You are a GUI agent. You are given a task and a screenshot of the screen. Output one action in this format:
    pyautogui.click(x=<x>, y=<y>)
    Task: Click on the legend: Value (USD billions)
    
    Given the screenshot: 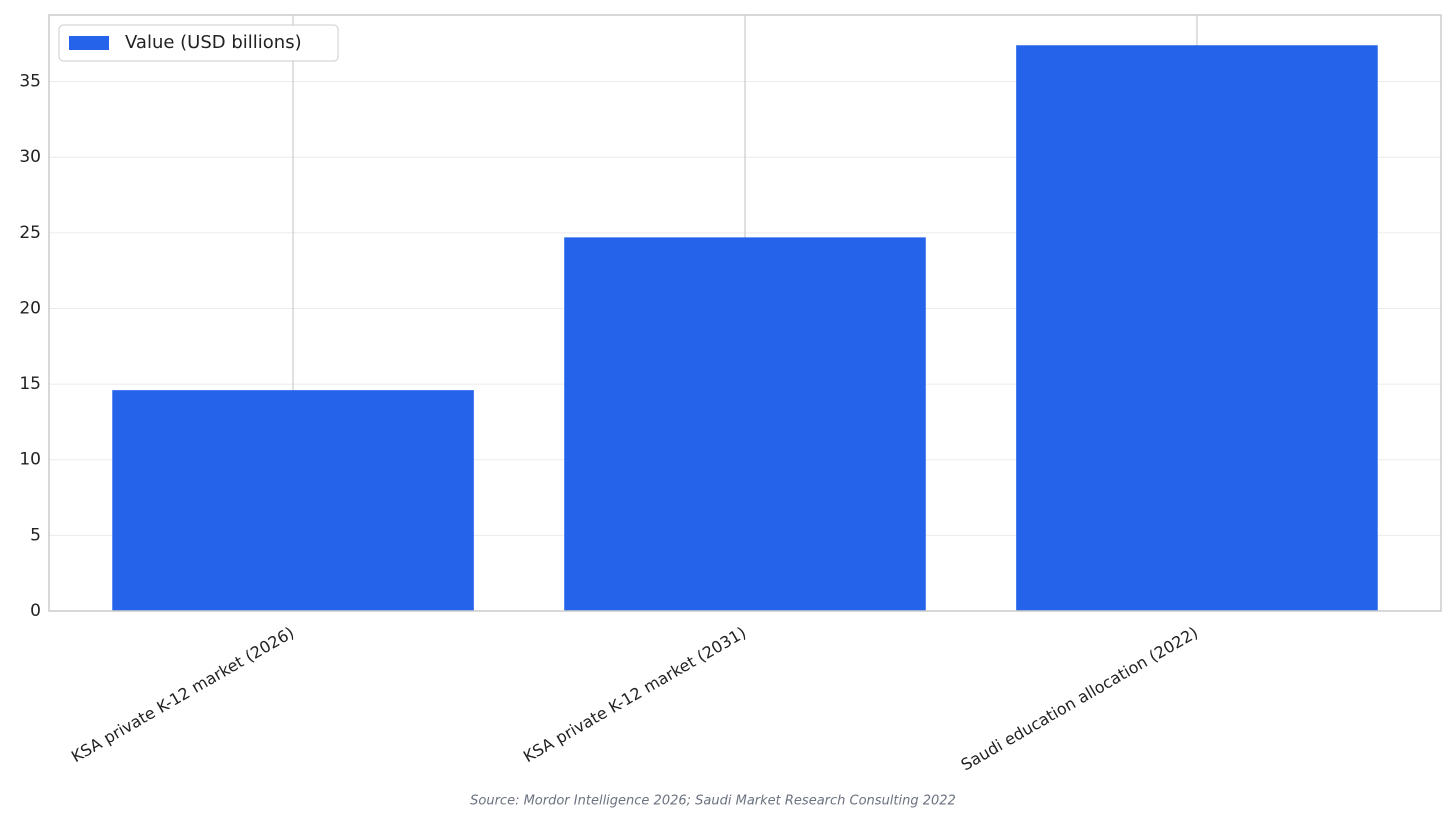 What is the action you would take?
    pyautogui.click(x=198, y=43)
    